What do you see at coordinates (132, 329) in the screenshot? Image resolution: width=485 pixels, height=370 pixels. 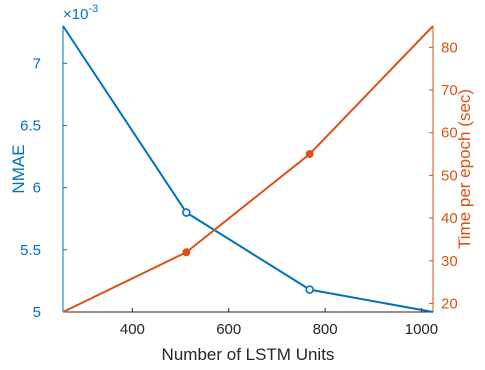 I see `x-tick-label: 400` at bounding box center [132, 329].